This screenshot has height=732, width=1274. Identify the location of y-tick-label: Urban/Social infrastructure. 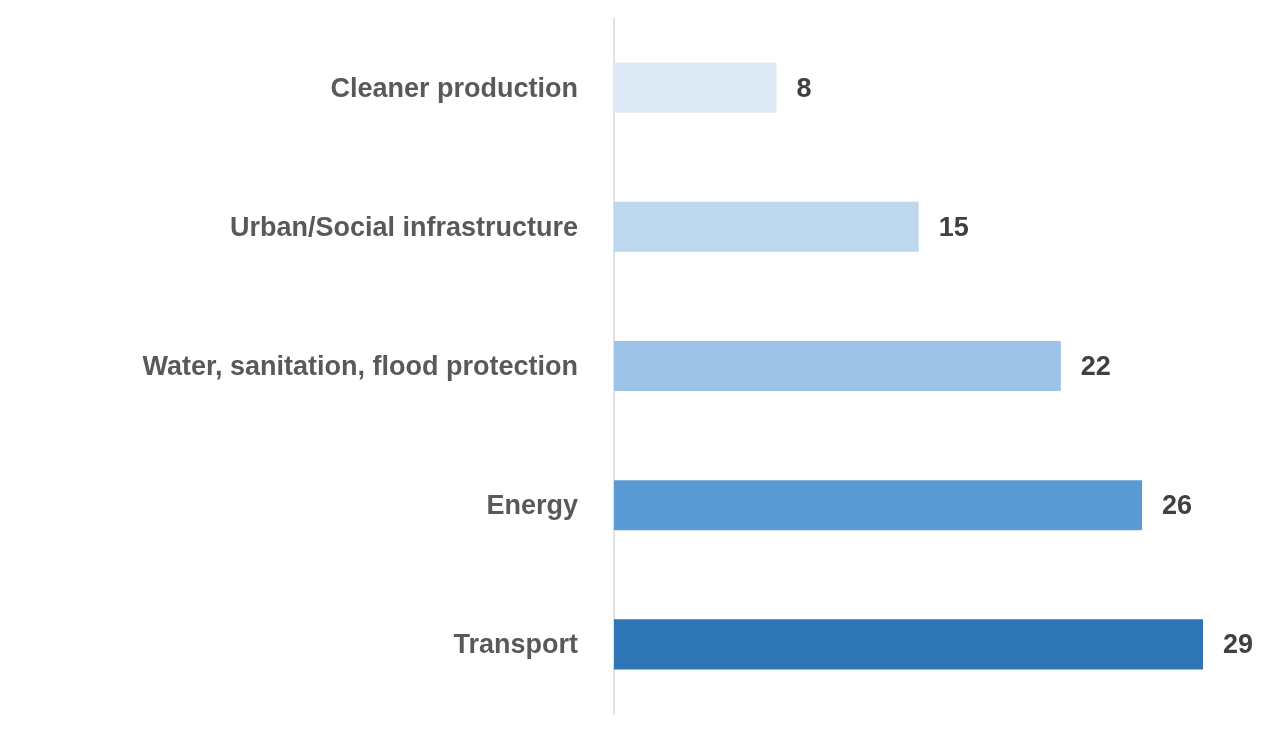
(403, 226).